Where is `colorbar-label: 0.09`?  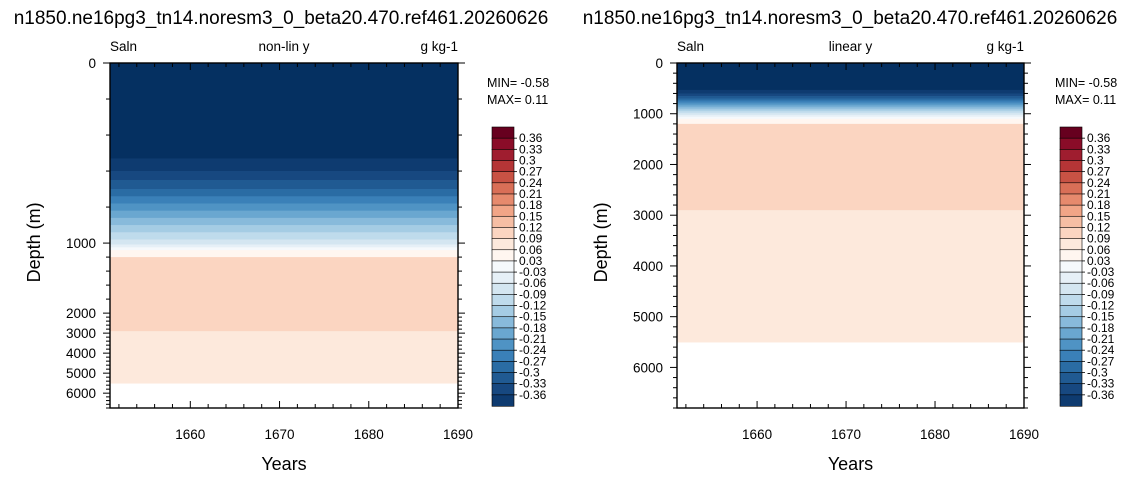 colorbar-label: 0.09 is located at coordinates (531, 239).